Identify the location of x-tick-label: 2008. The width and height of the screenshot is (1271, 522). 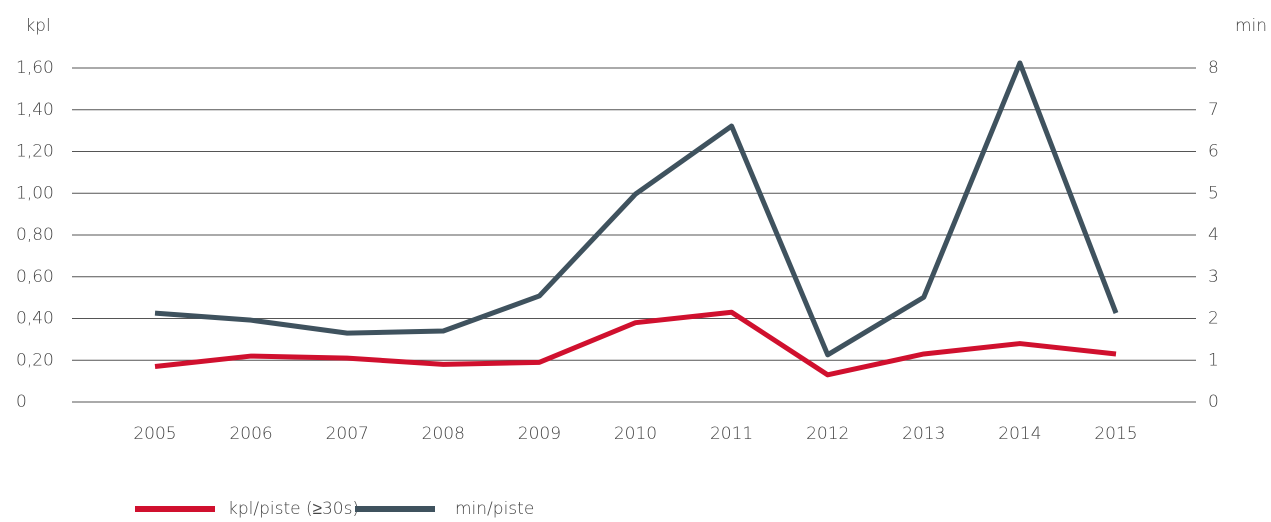
(443, 434).